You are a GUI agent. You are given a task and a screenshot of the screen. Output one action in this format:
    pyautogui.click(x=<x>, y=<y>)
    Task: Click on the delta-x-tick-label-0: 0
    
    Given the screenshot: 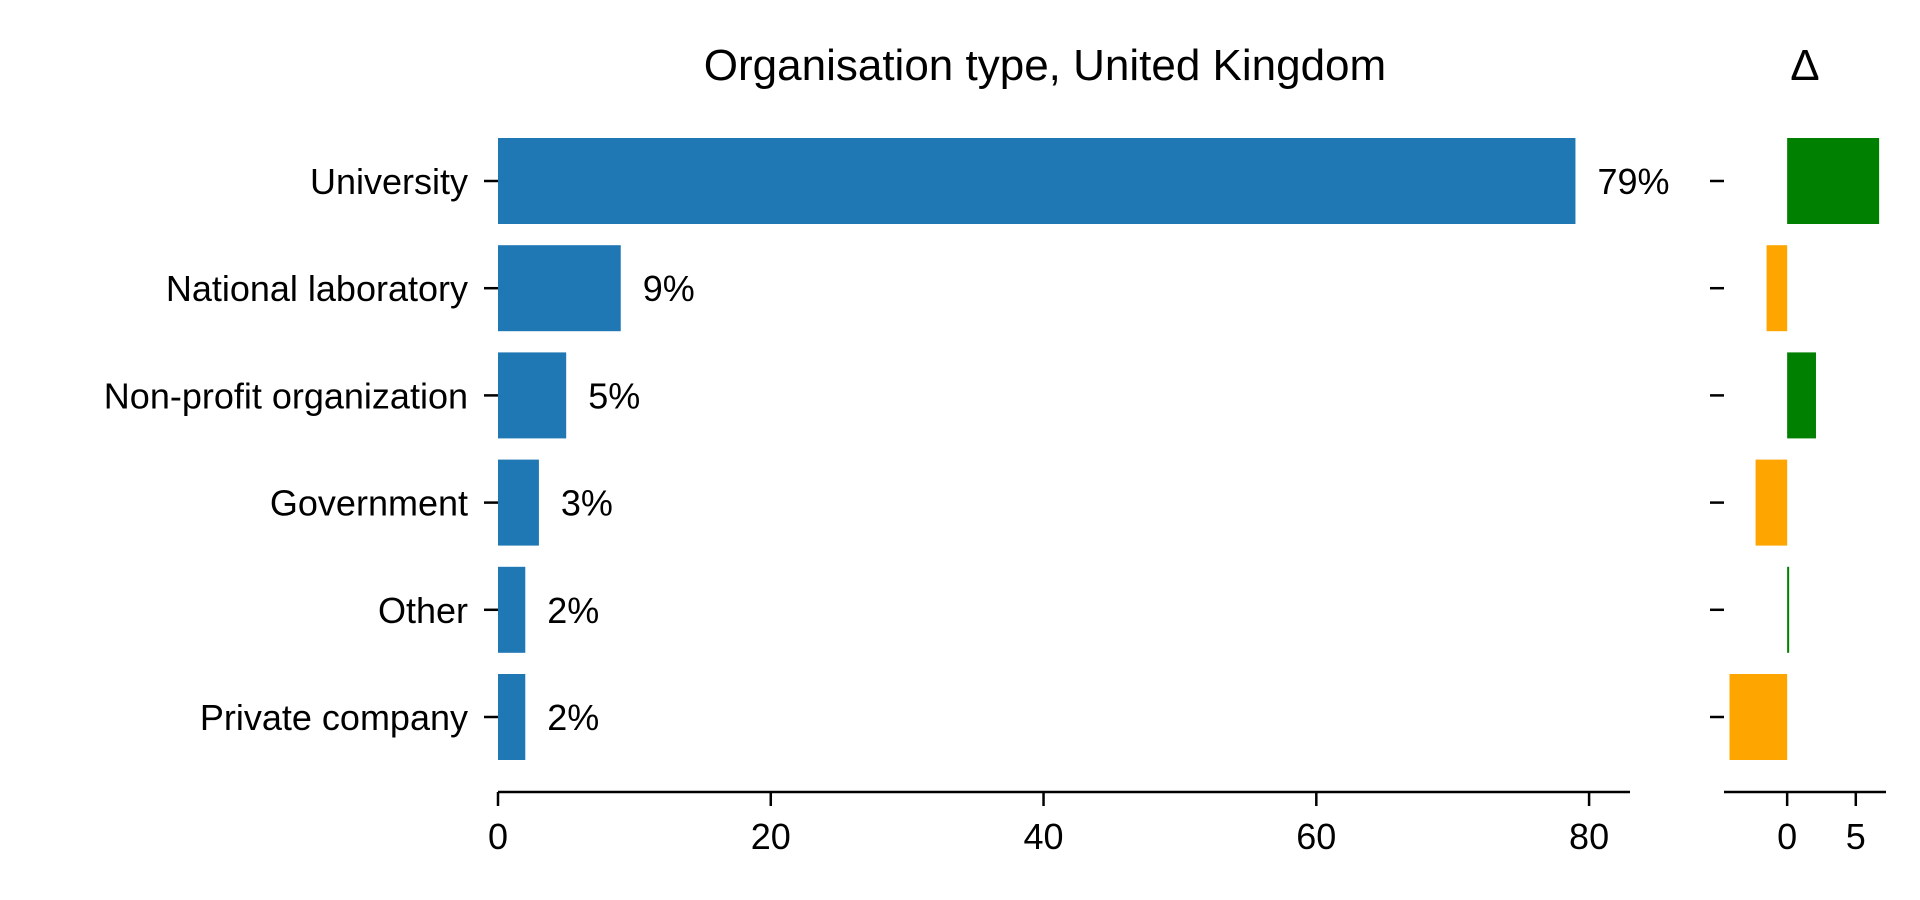 What is the action you would take?
    pyautogui.click(x=1787, y=836)
    